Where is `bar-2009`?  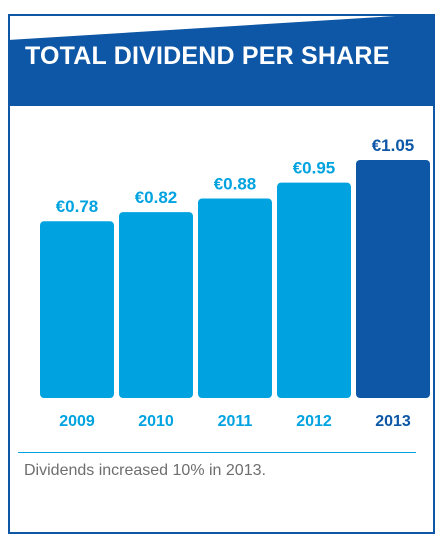 bar-2009 is located at coordinates (77, 309).